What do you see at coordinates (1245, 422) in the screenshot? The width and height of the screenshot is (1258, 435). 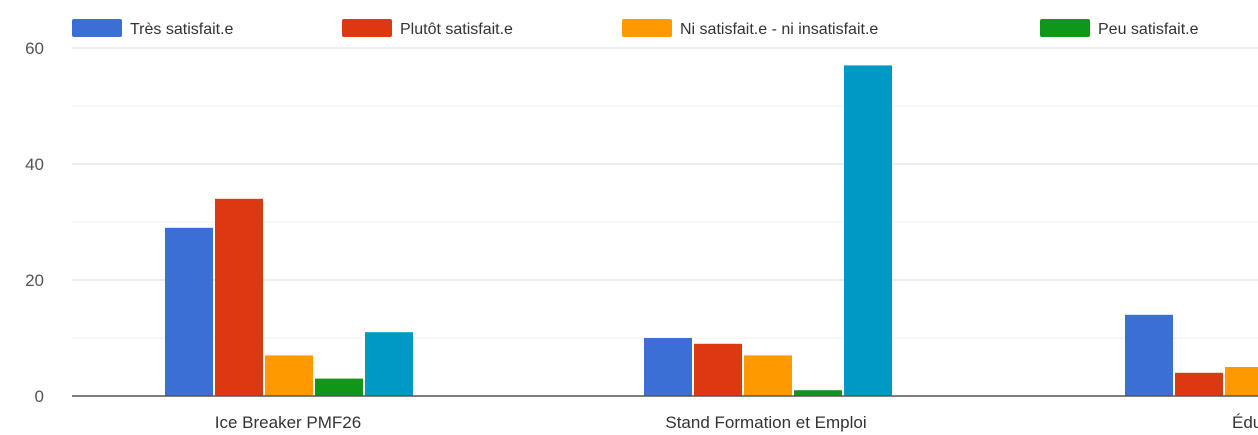 I see `x-category-label: Édu` at bounding box center [1245, 422].